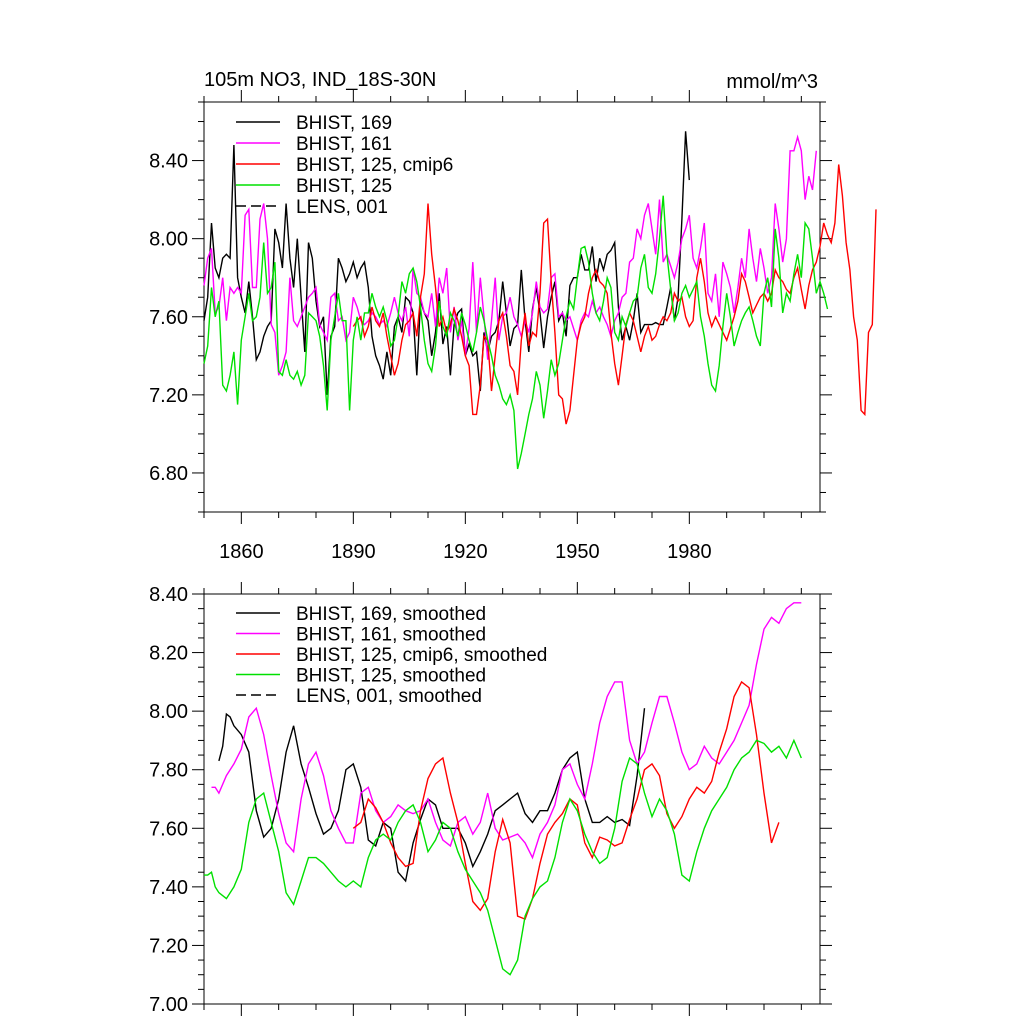 This screenshot has width=1024, height=1024. Describe the element at coordinates (421, 655) in the screenshot. I see `legend-entry: BHIST, 125, cmip6, smoothed` at that location.